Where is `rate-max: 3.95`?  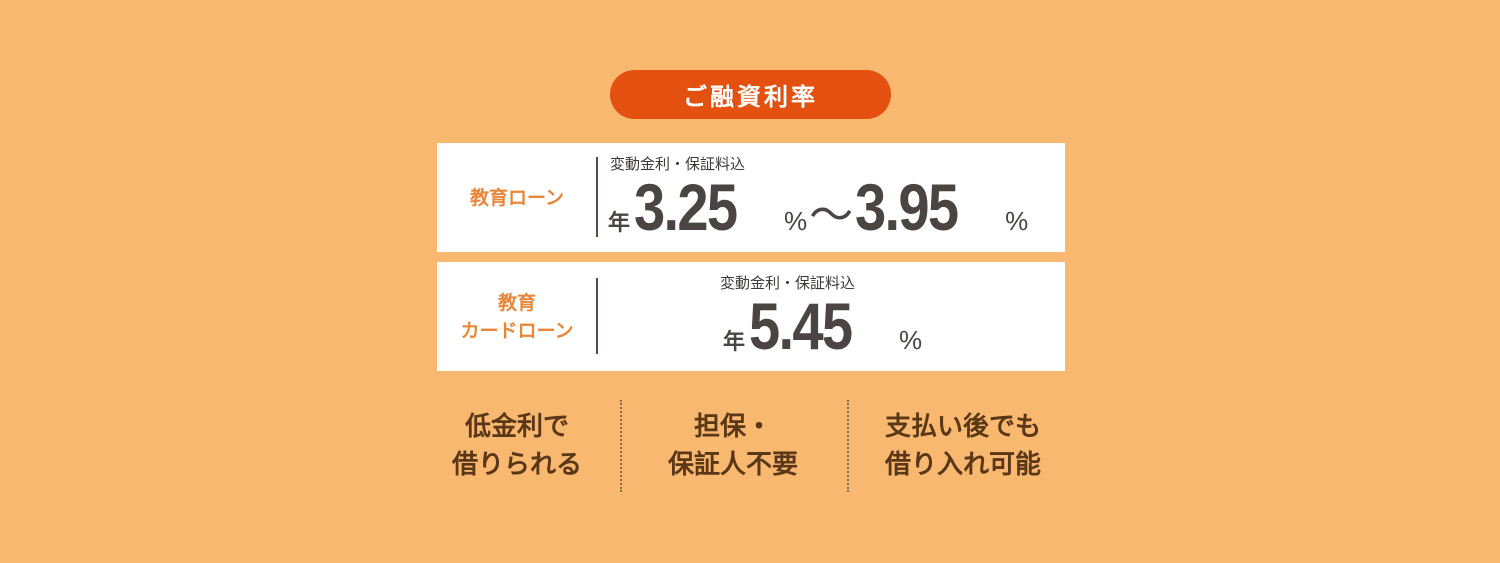 rate-max: 3.95 is located at coordinates (907, 207).